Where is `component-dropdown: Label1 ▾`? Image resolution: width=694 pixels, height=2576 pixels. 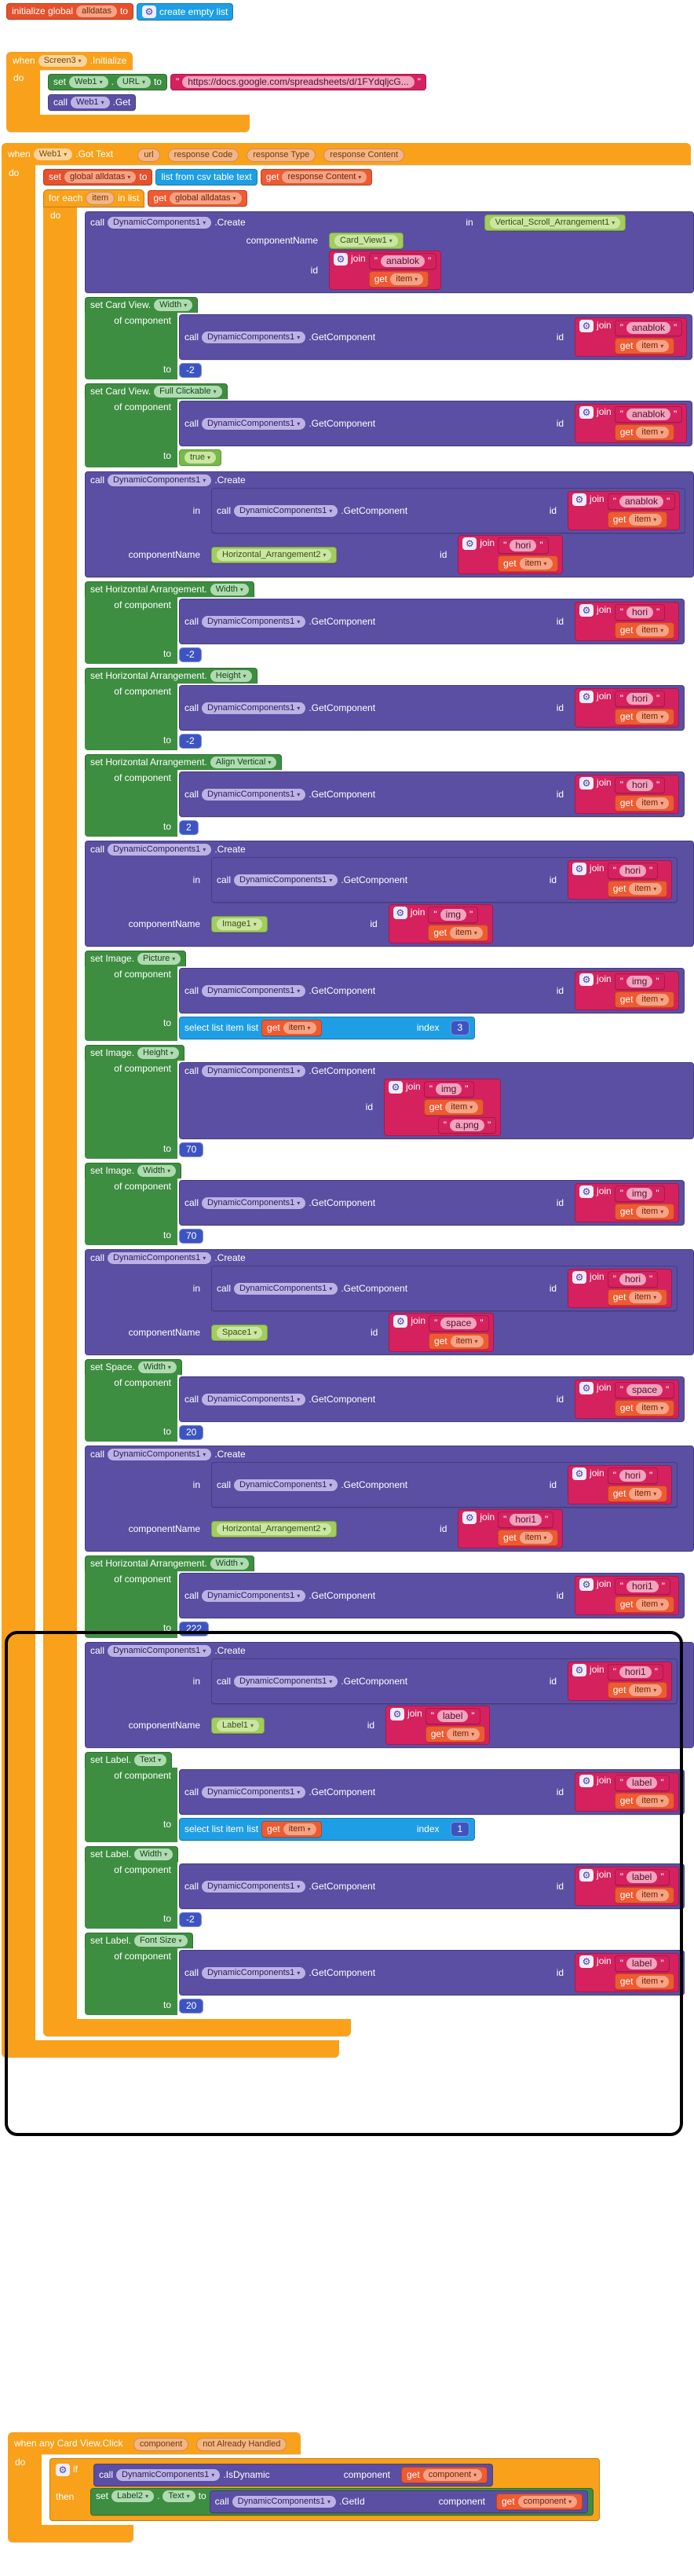 component-dropdown: Label1 ▾ is located at coordinates (238, 1725).